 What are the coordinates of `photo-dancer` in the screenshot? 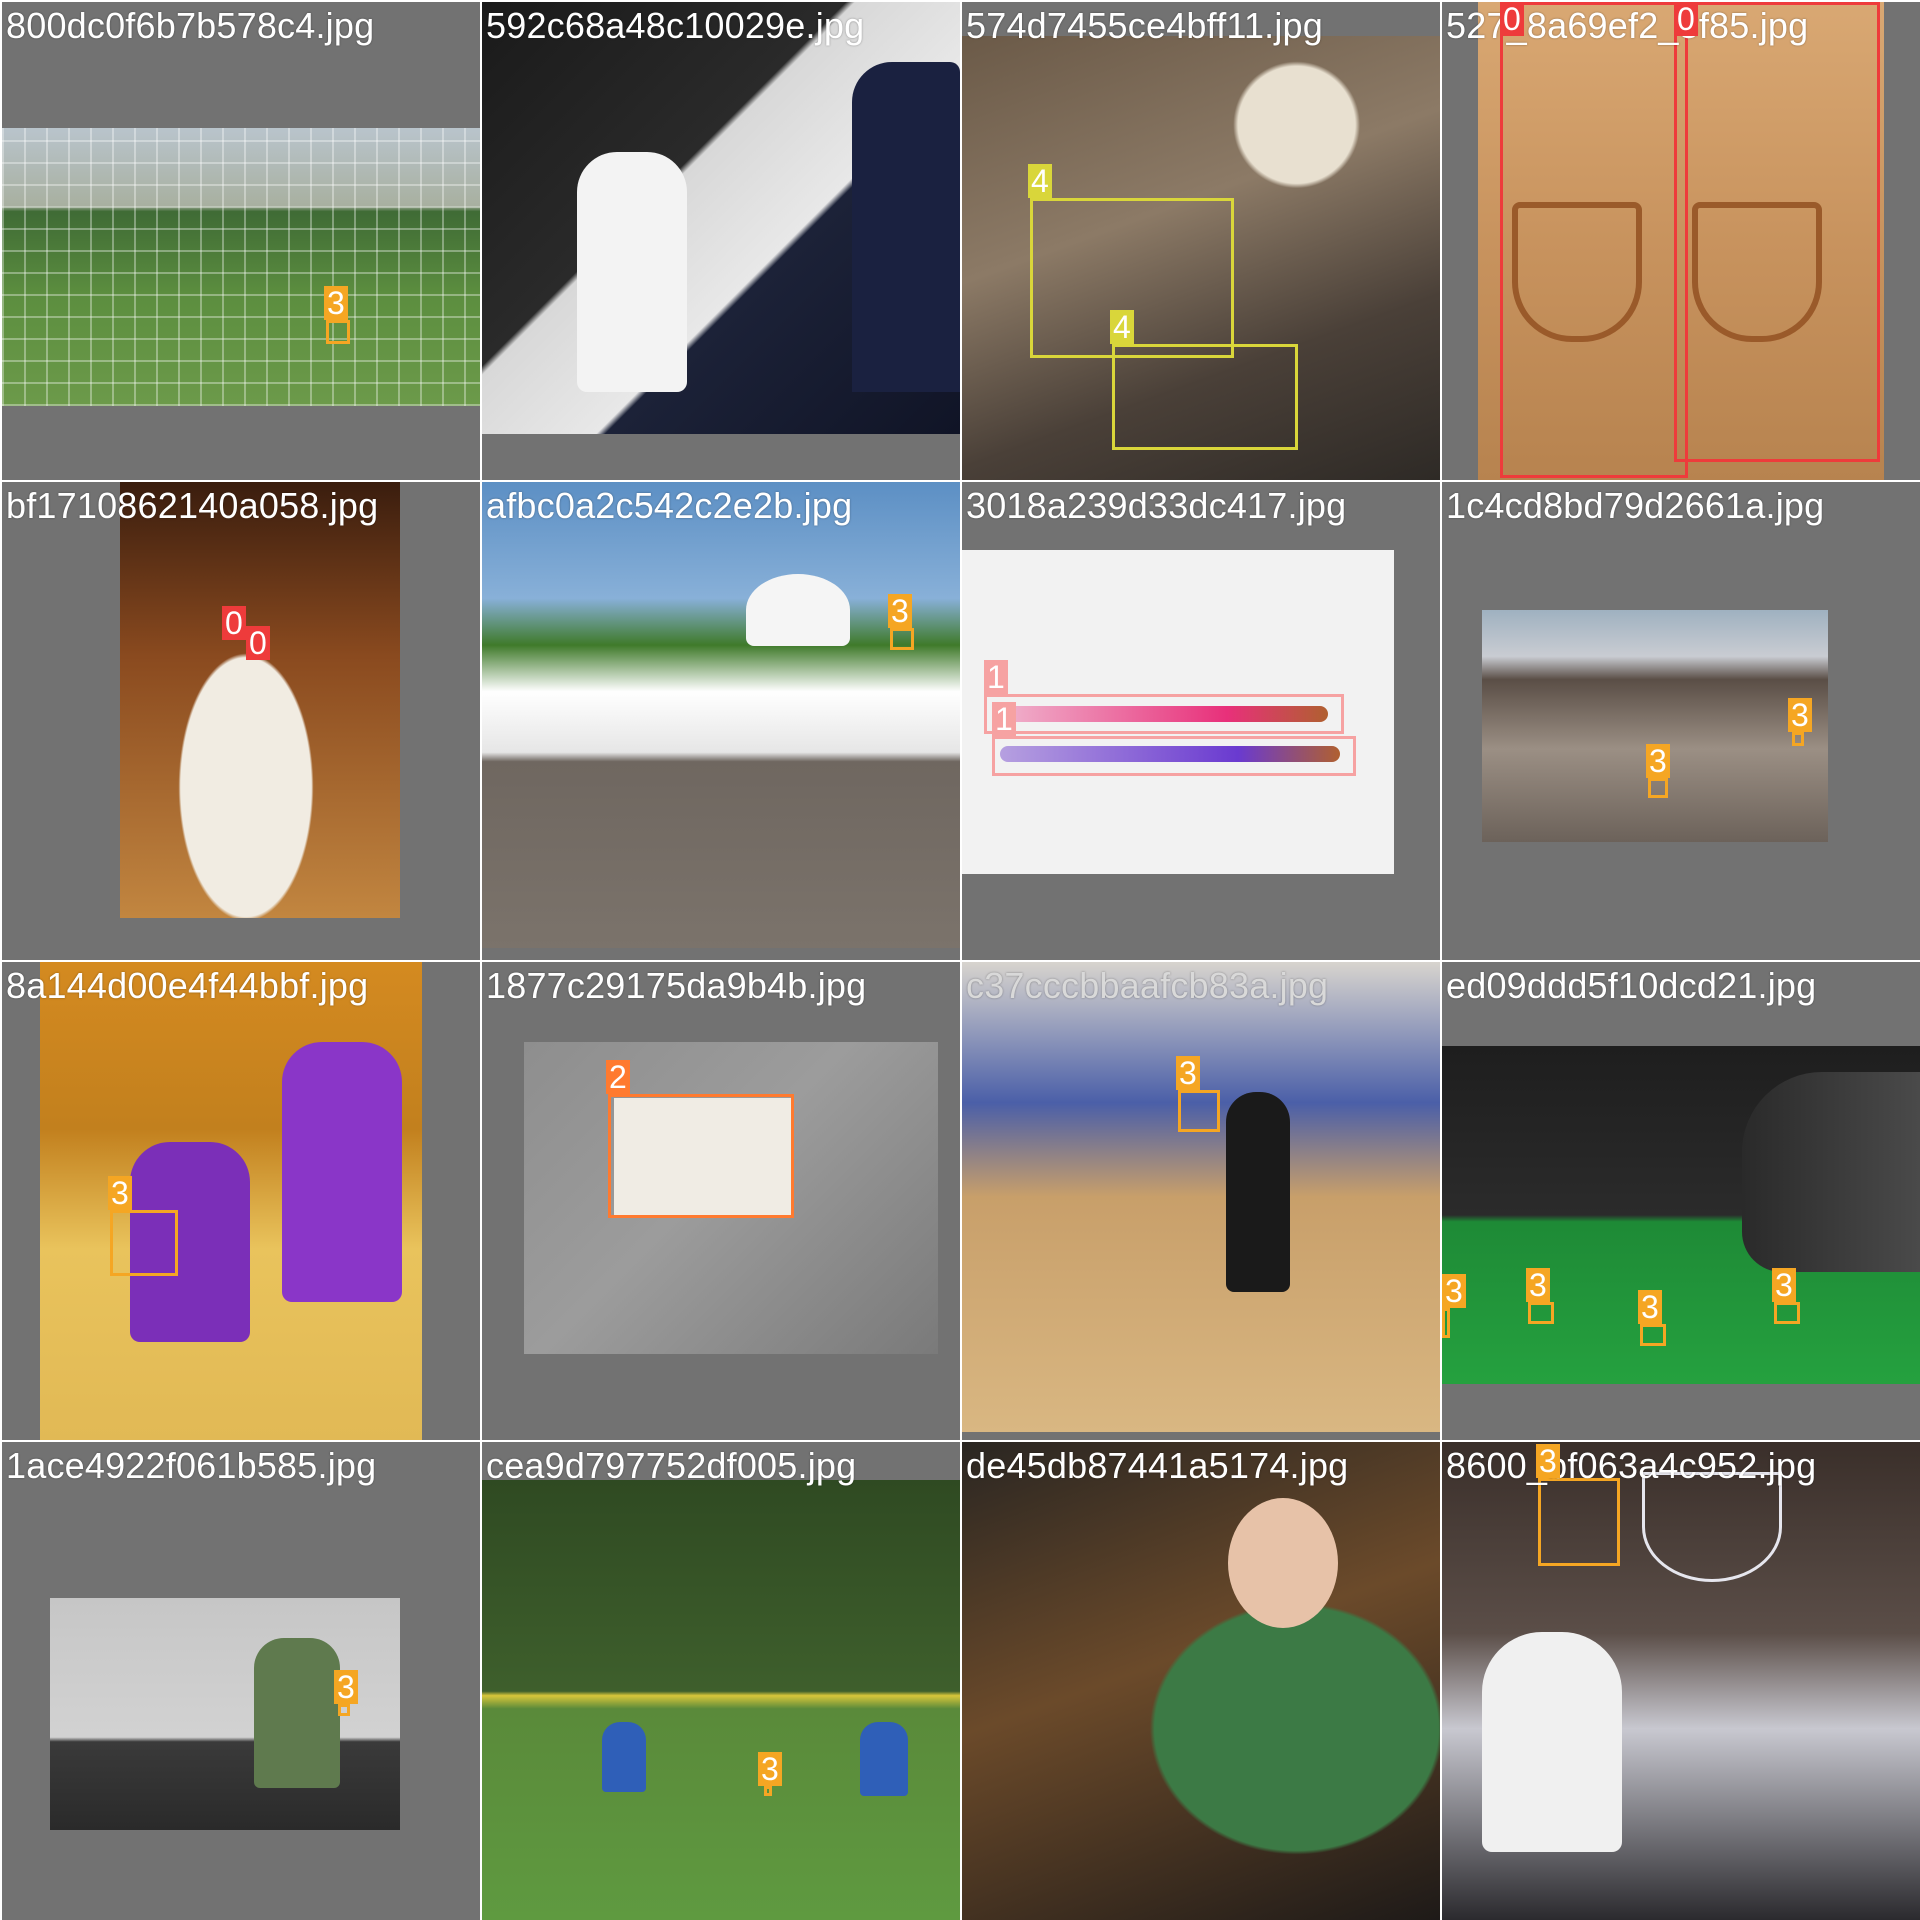 It's located at (260, 700).